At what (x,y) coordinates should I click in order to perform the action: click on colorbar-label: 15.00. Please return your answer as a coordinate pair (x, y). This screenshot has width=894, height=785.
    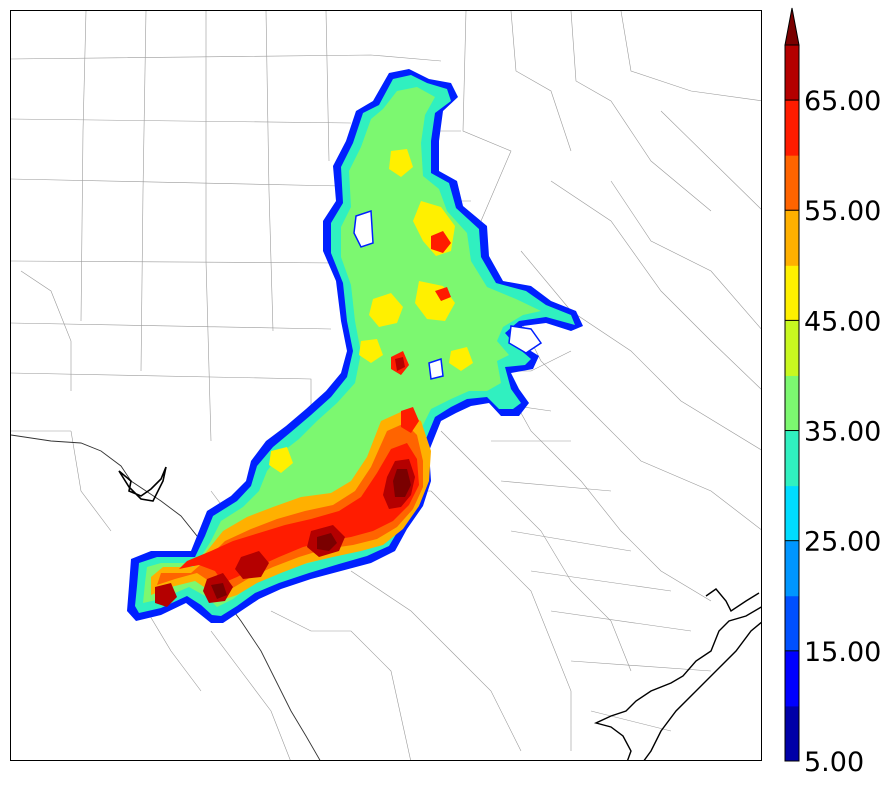
    Looking at the image, I should click on (842, 652).